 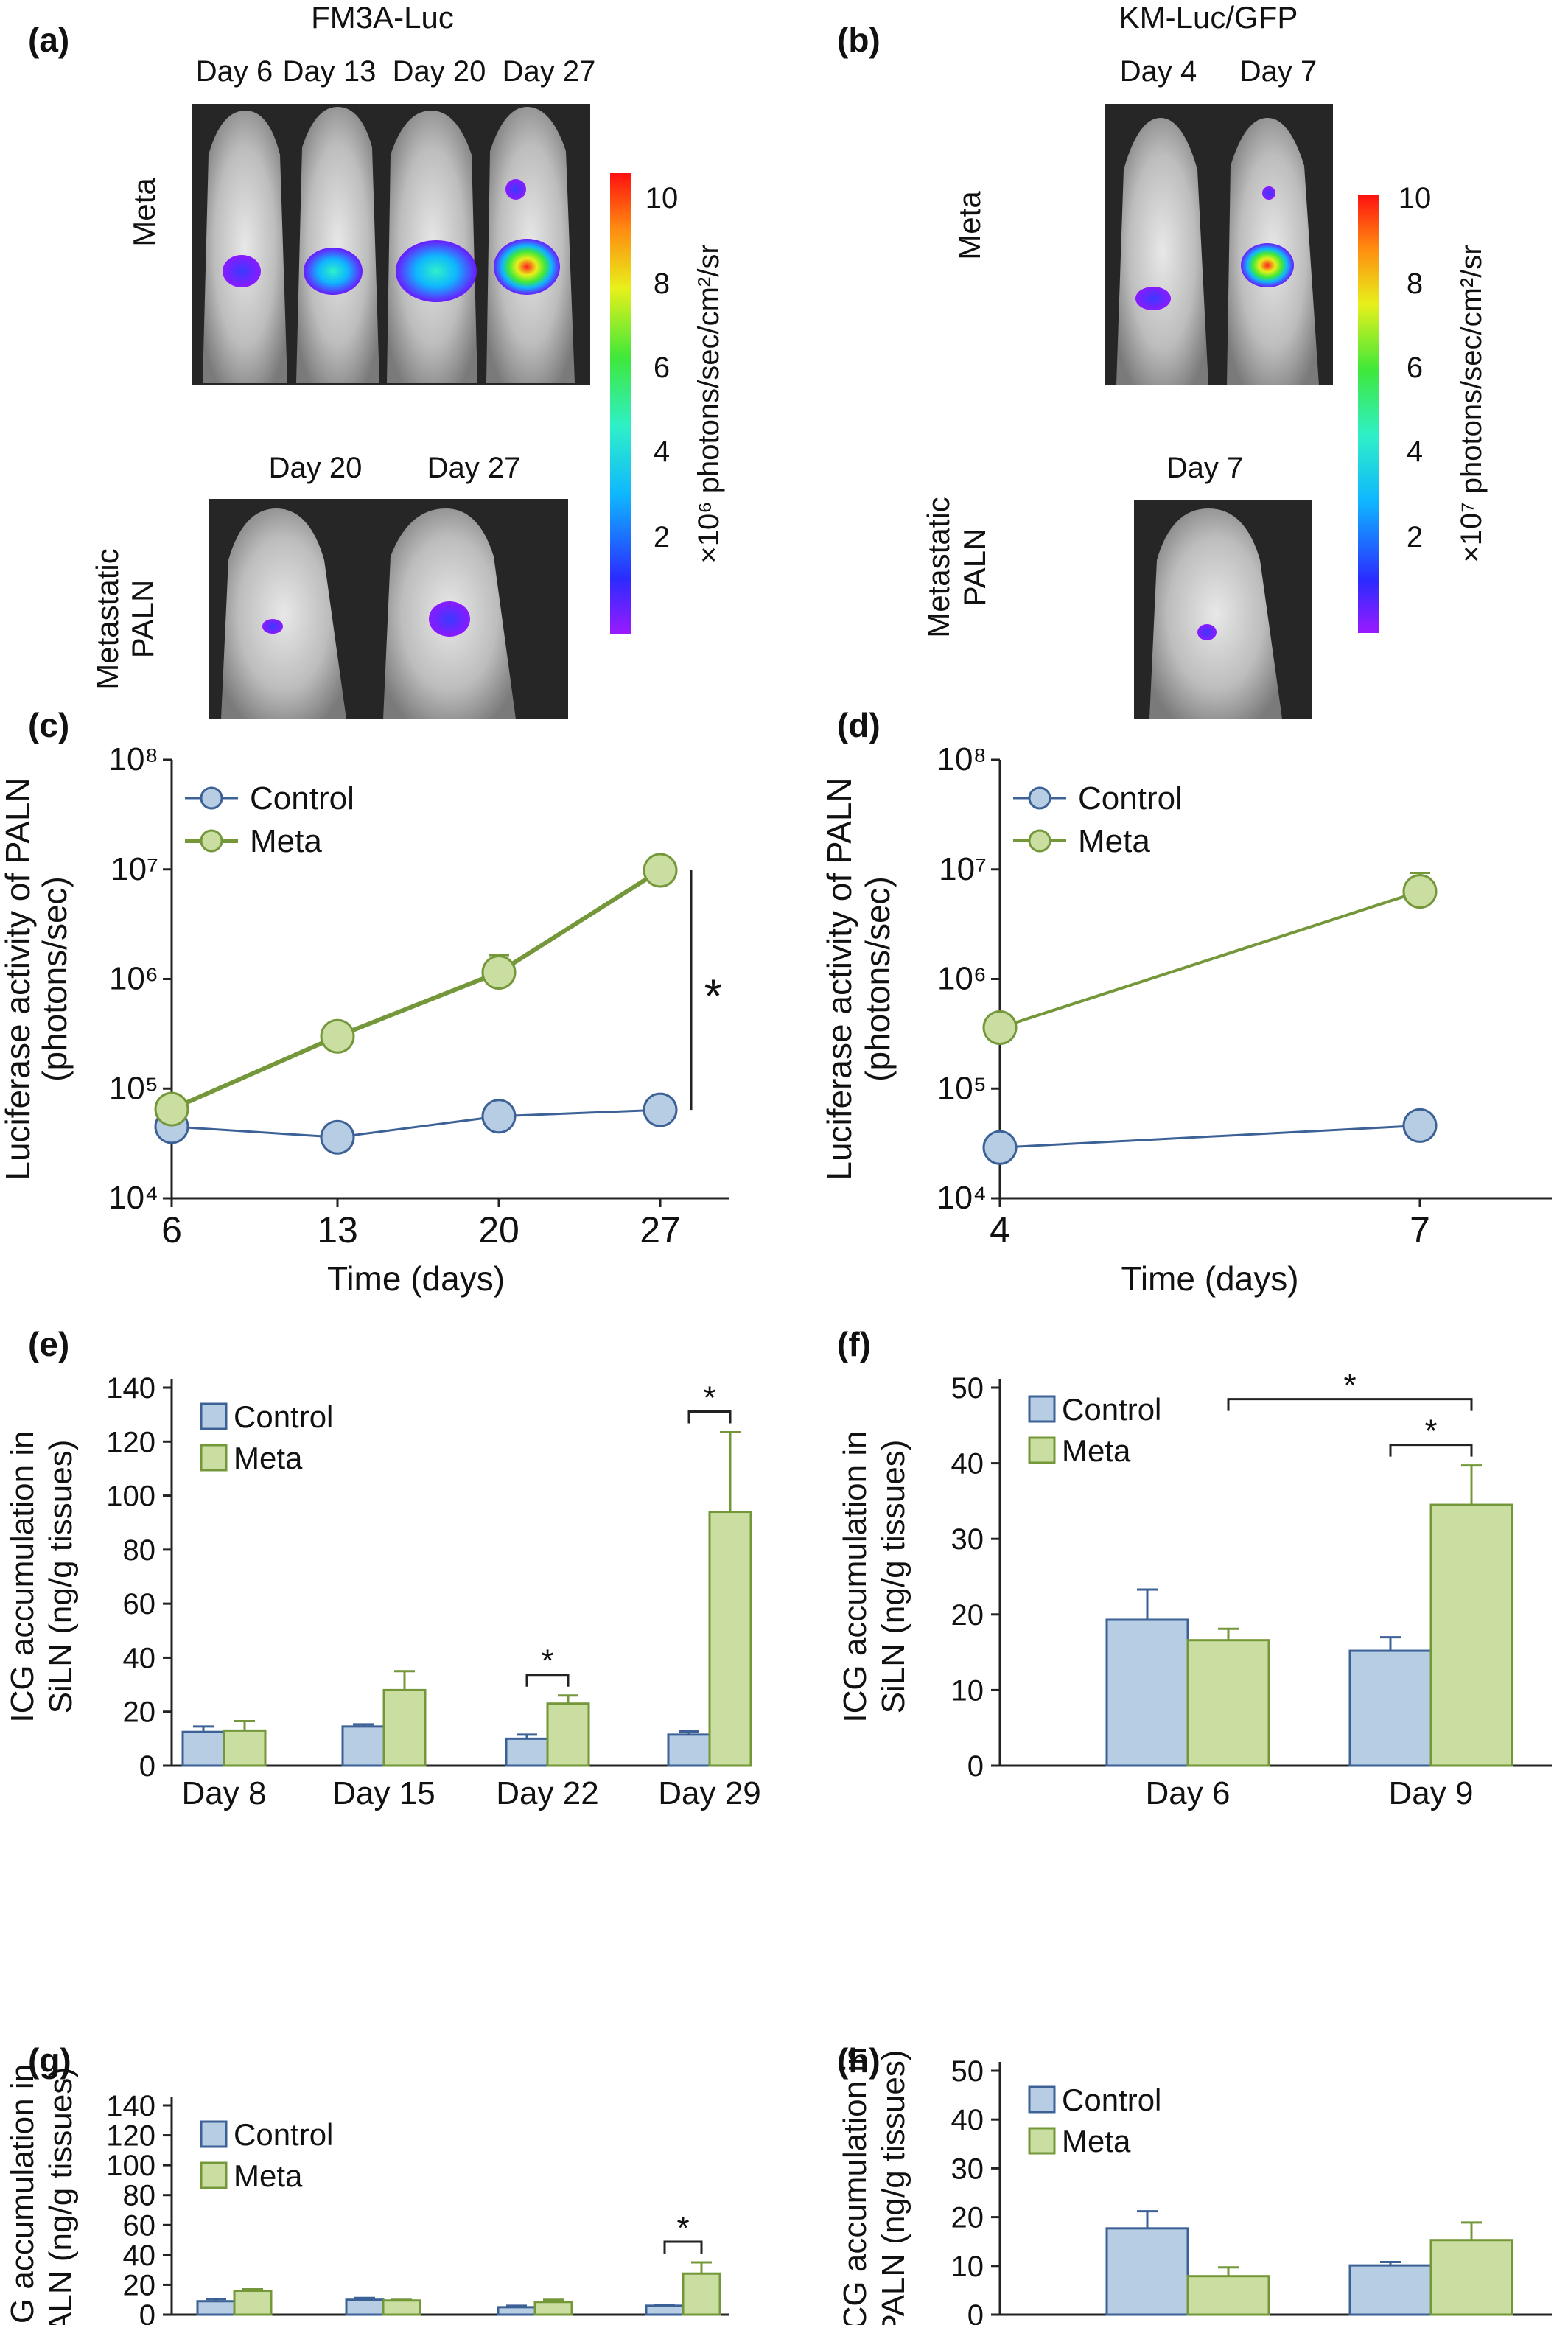 What do you see at coordinates (142, 619) in the screenshot?
I see `panel-a-paln-label-2: PALN` at bounding box center [142, 619].